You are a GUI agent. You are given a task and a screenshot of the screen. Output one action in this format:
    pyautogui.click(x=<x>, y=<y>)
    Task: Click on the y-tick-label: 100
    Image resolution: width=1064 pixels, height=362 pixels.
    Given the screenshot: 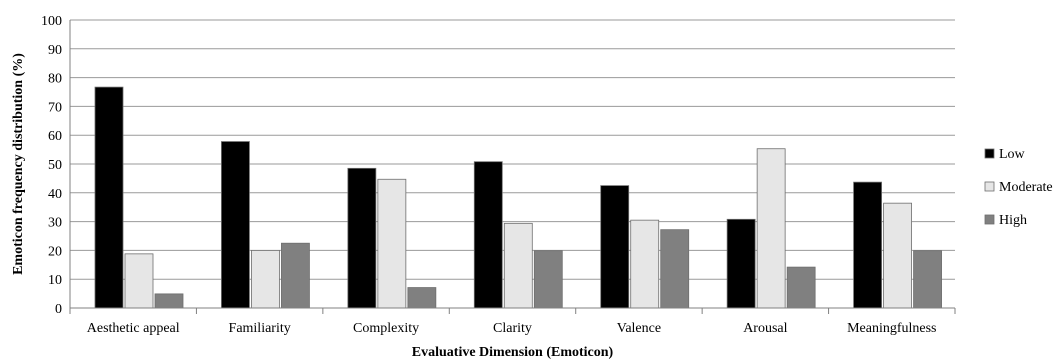 What is the action you would take?
    pyautogui.click(x=51, y=21)
    